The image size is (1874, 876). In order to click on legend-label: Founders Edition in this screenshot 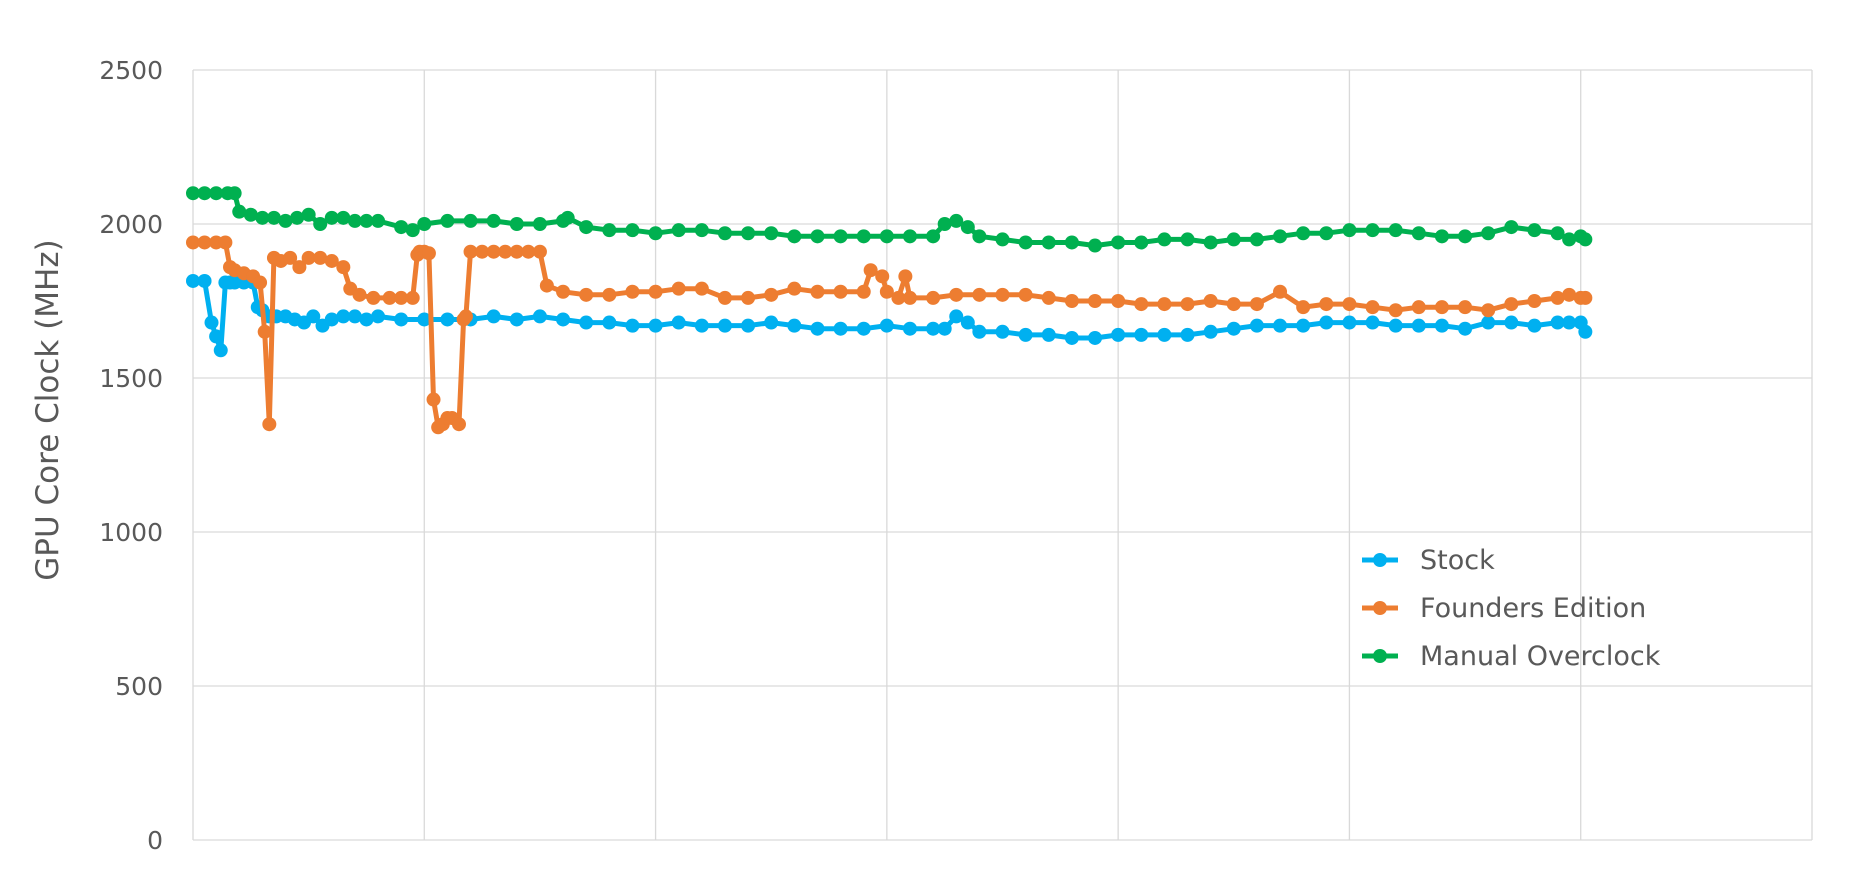, I will do `click(1533, 608)`.